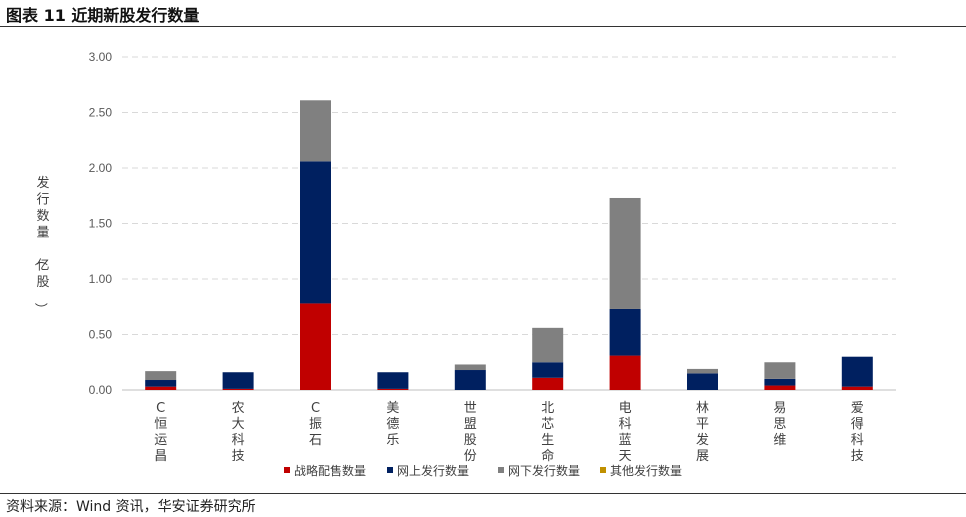 The width and height of the screenshot is (966, 517). What do you see at coordinates (646, 470) in the screenshot?
I see `legend-label: 其他发行数量` at bounding box center [646, 470].